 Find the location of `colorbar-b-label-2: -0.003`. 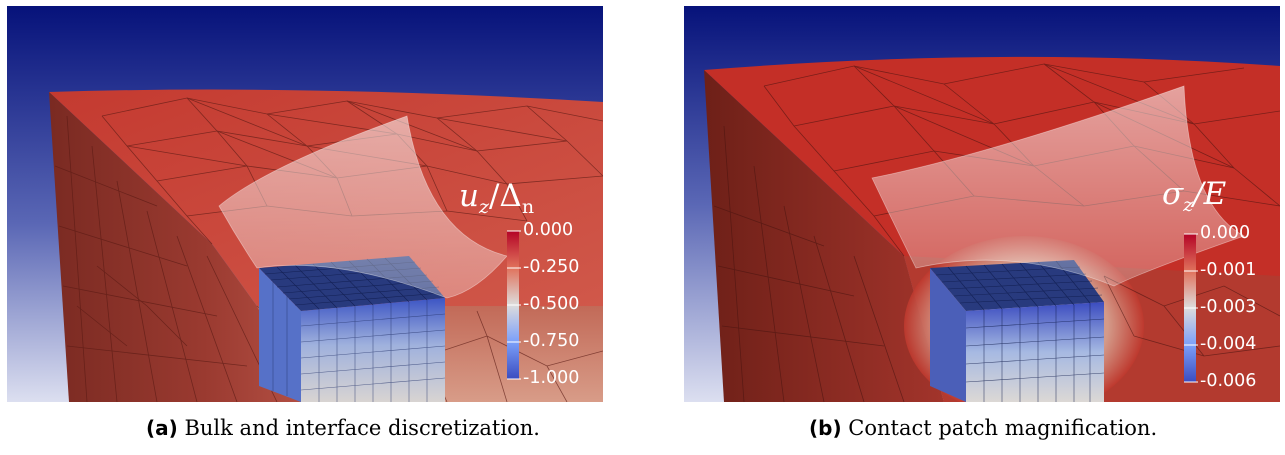

colorbar-b-label-2: -0.003 is located at coordinates (1228, 307).